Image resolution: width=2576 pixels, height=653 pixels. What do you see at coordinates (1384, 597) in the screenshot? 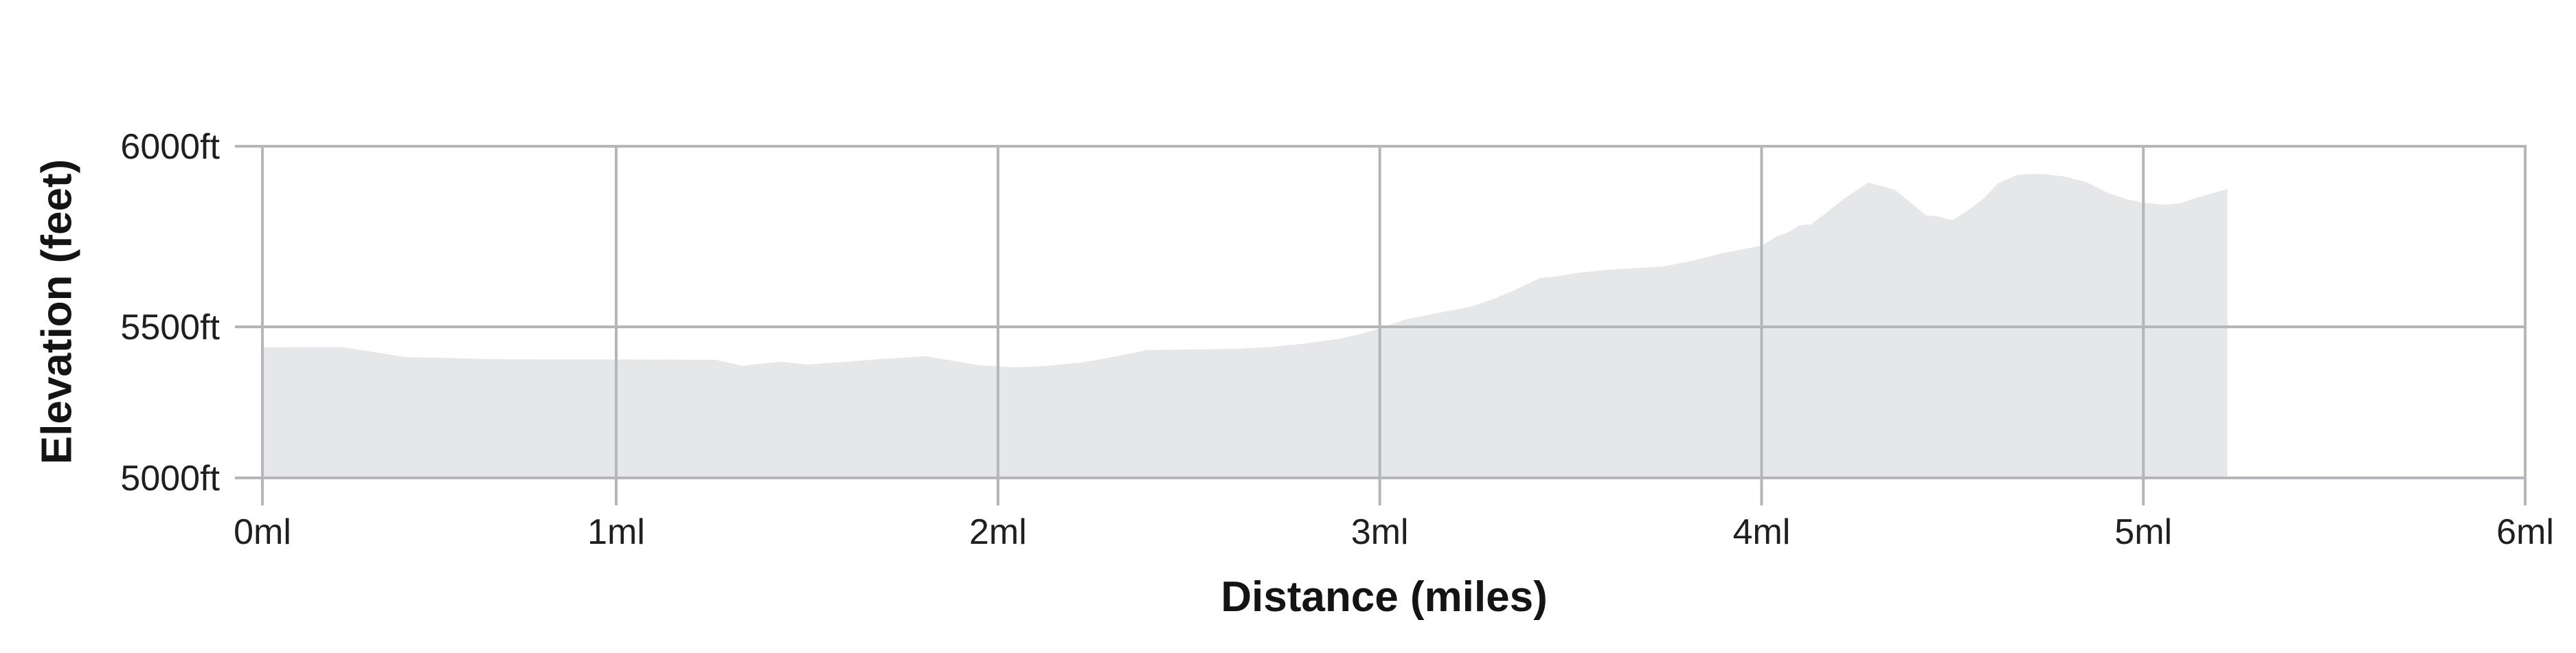
I see `x-axis-title: Distance (miles)` at bounding box center [1384, 597].